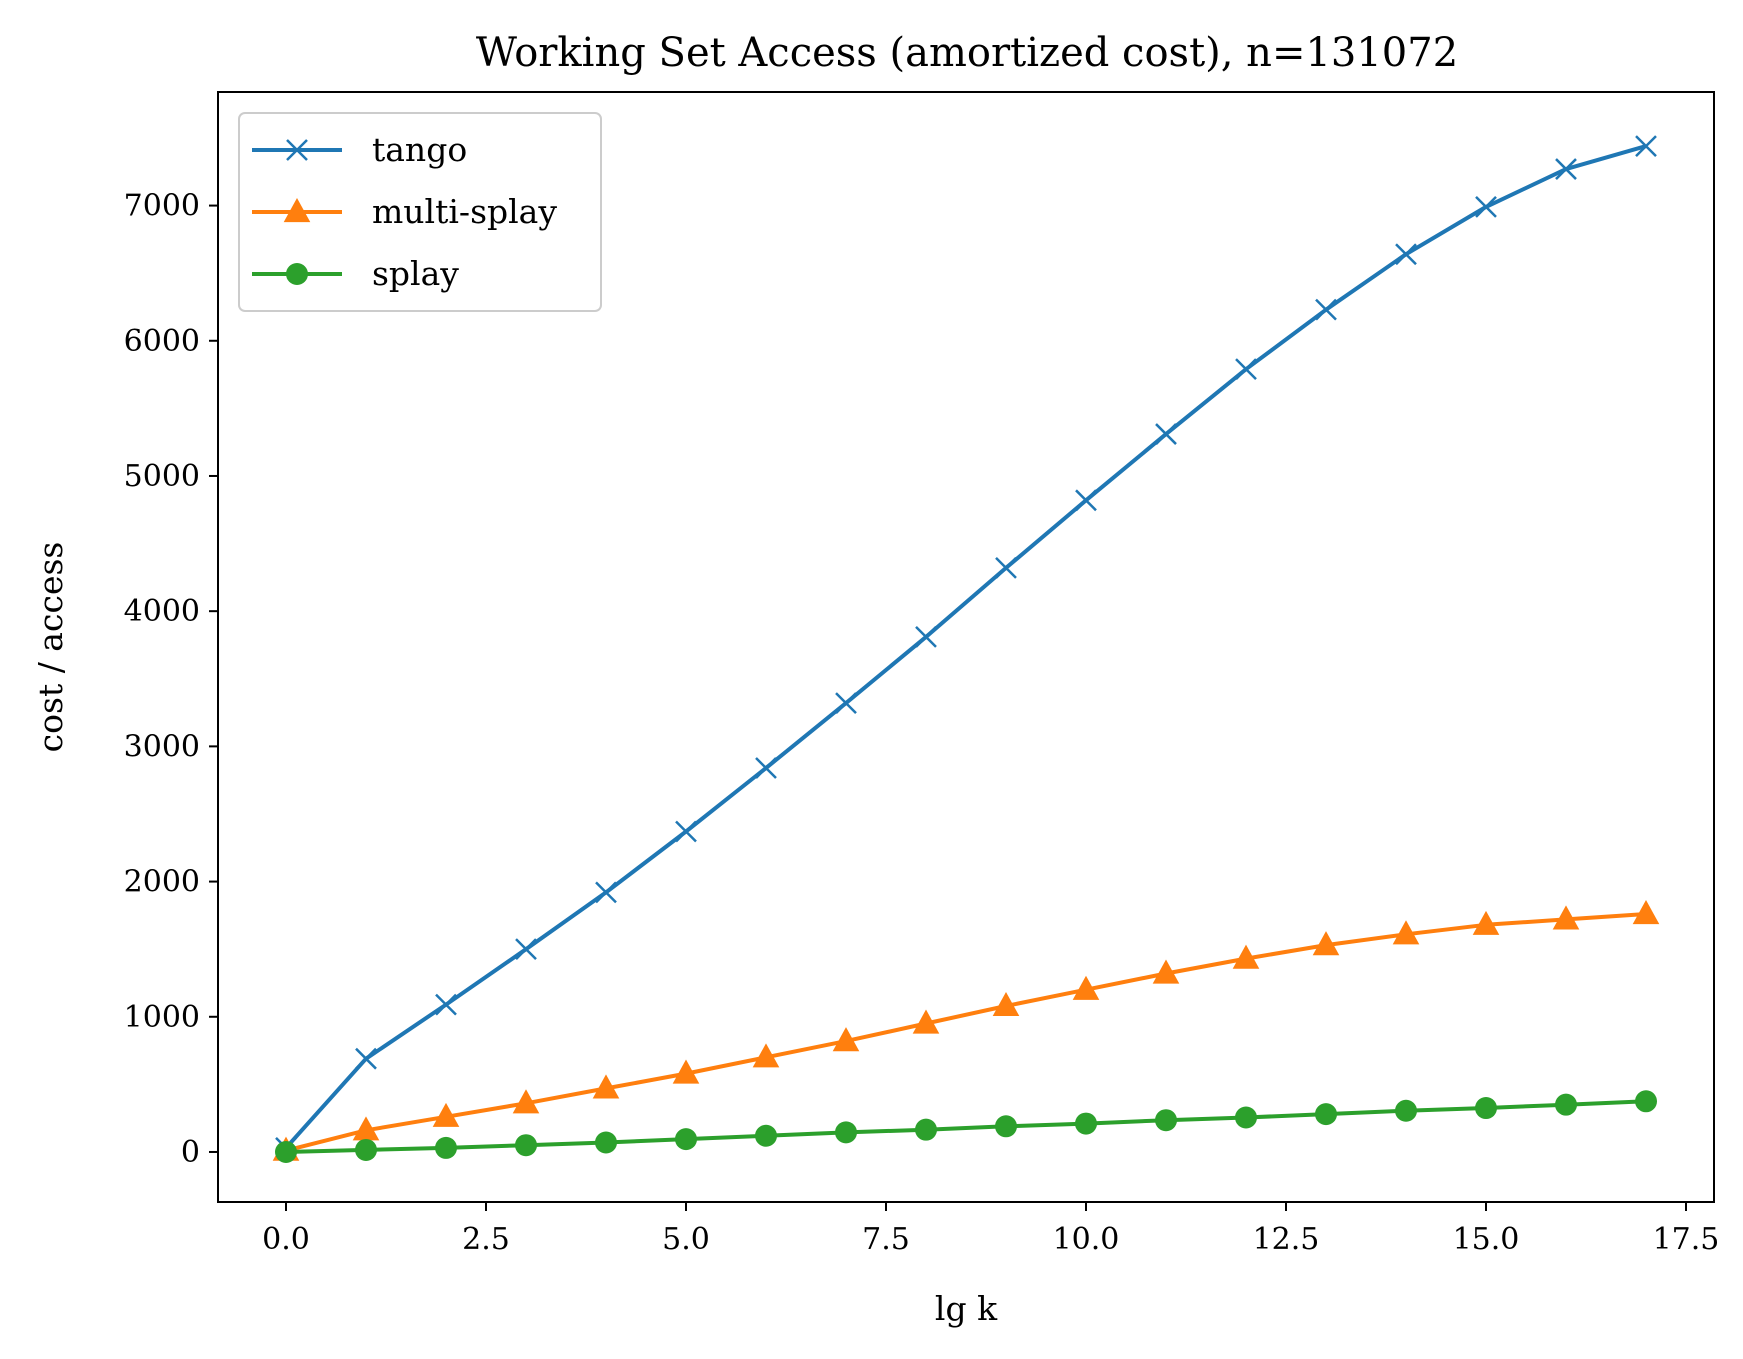  What do you see at coordinates (486, 1239) in the screenshot?
I see `x-tick-label: 2.5` at bounding box center [486, 1239].